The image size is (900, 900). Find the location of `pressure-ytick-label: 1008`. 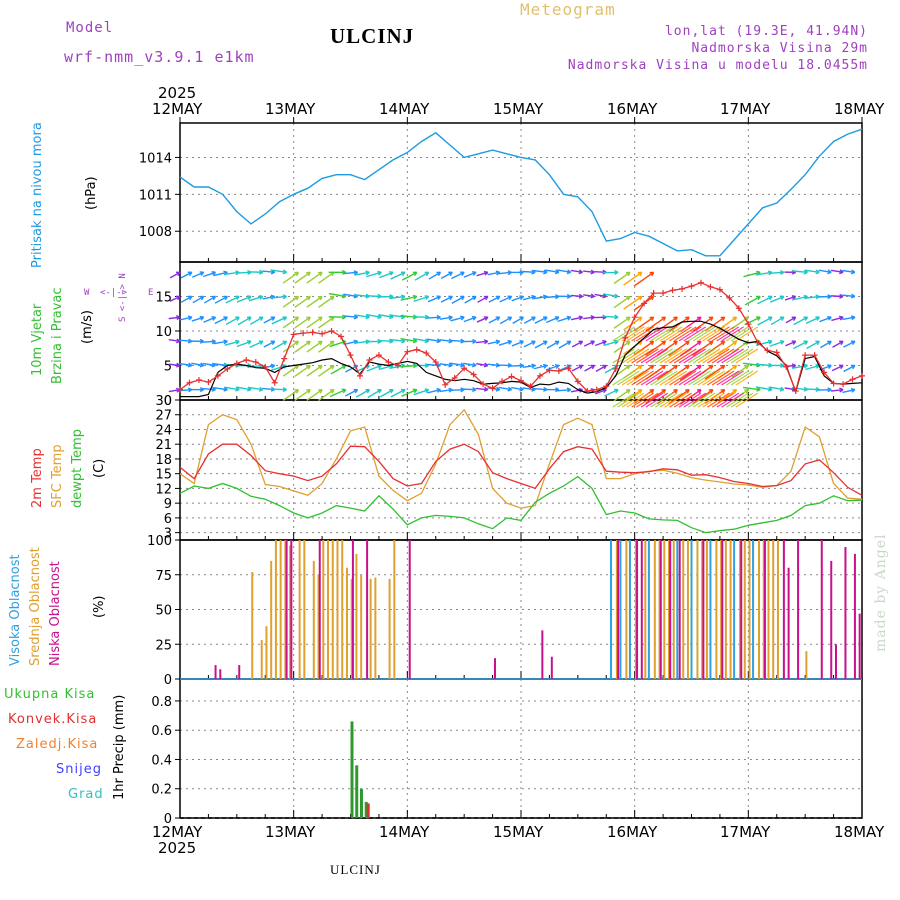

pressure-ytick-label: 1008 is located at coordinates (155, 232).